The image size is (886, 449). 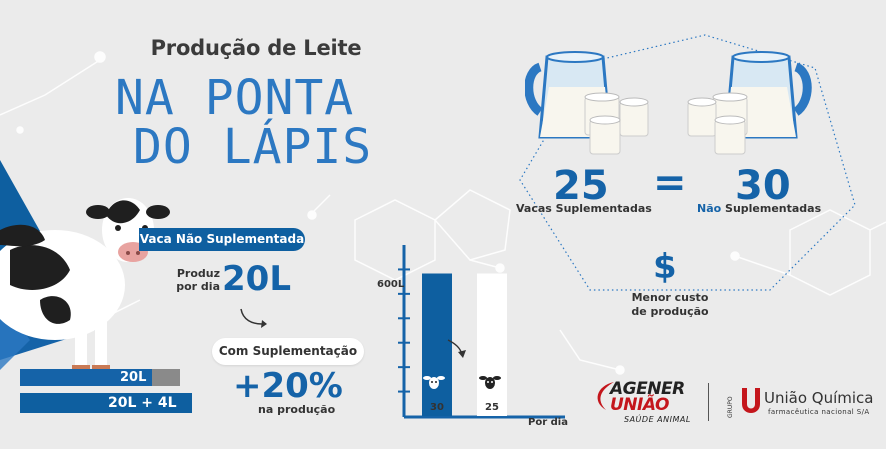 What do you see at coordinates (142, 403) in the screenshot?
I see `production-bar-24l-label: 20L + 4L` at bounding box center [142, 403].